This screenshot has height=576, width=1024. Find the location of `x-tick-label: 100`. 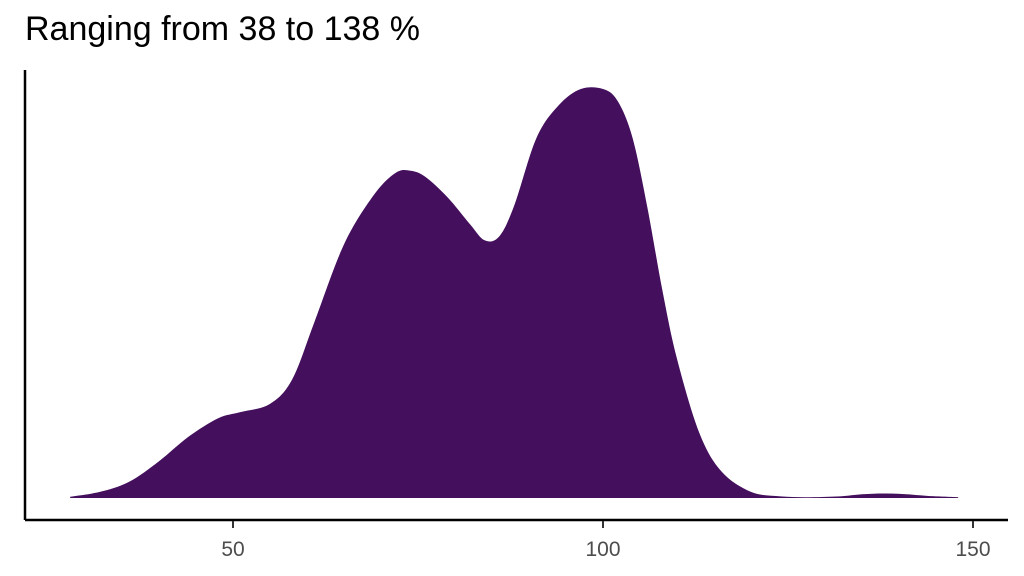

x-tick-label: 100 is located at coordinates (602, 549).